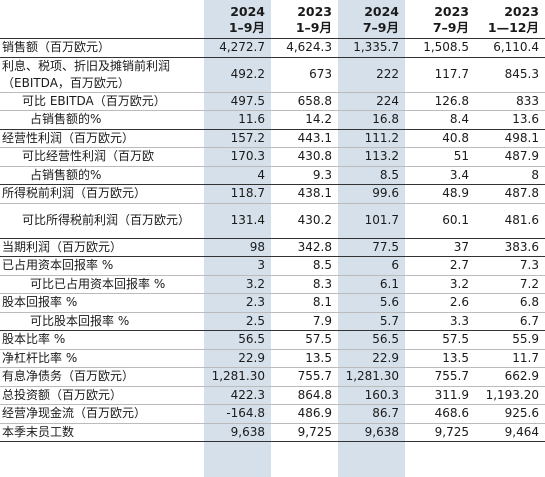 This screenshot has width=545, height=477. Describe the element at coordinates (102, 156) in the screenshot. I see `row-label: 可比经营性利润（百万欧` at that location.